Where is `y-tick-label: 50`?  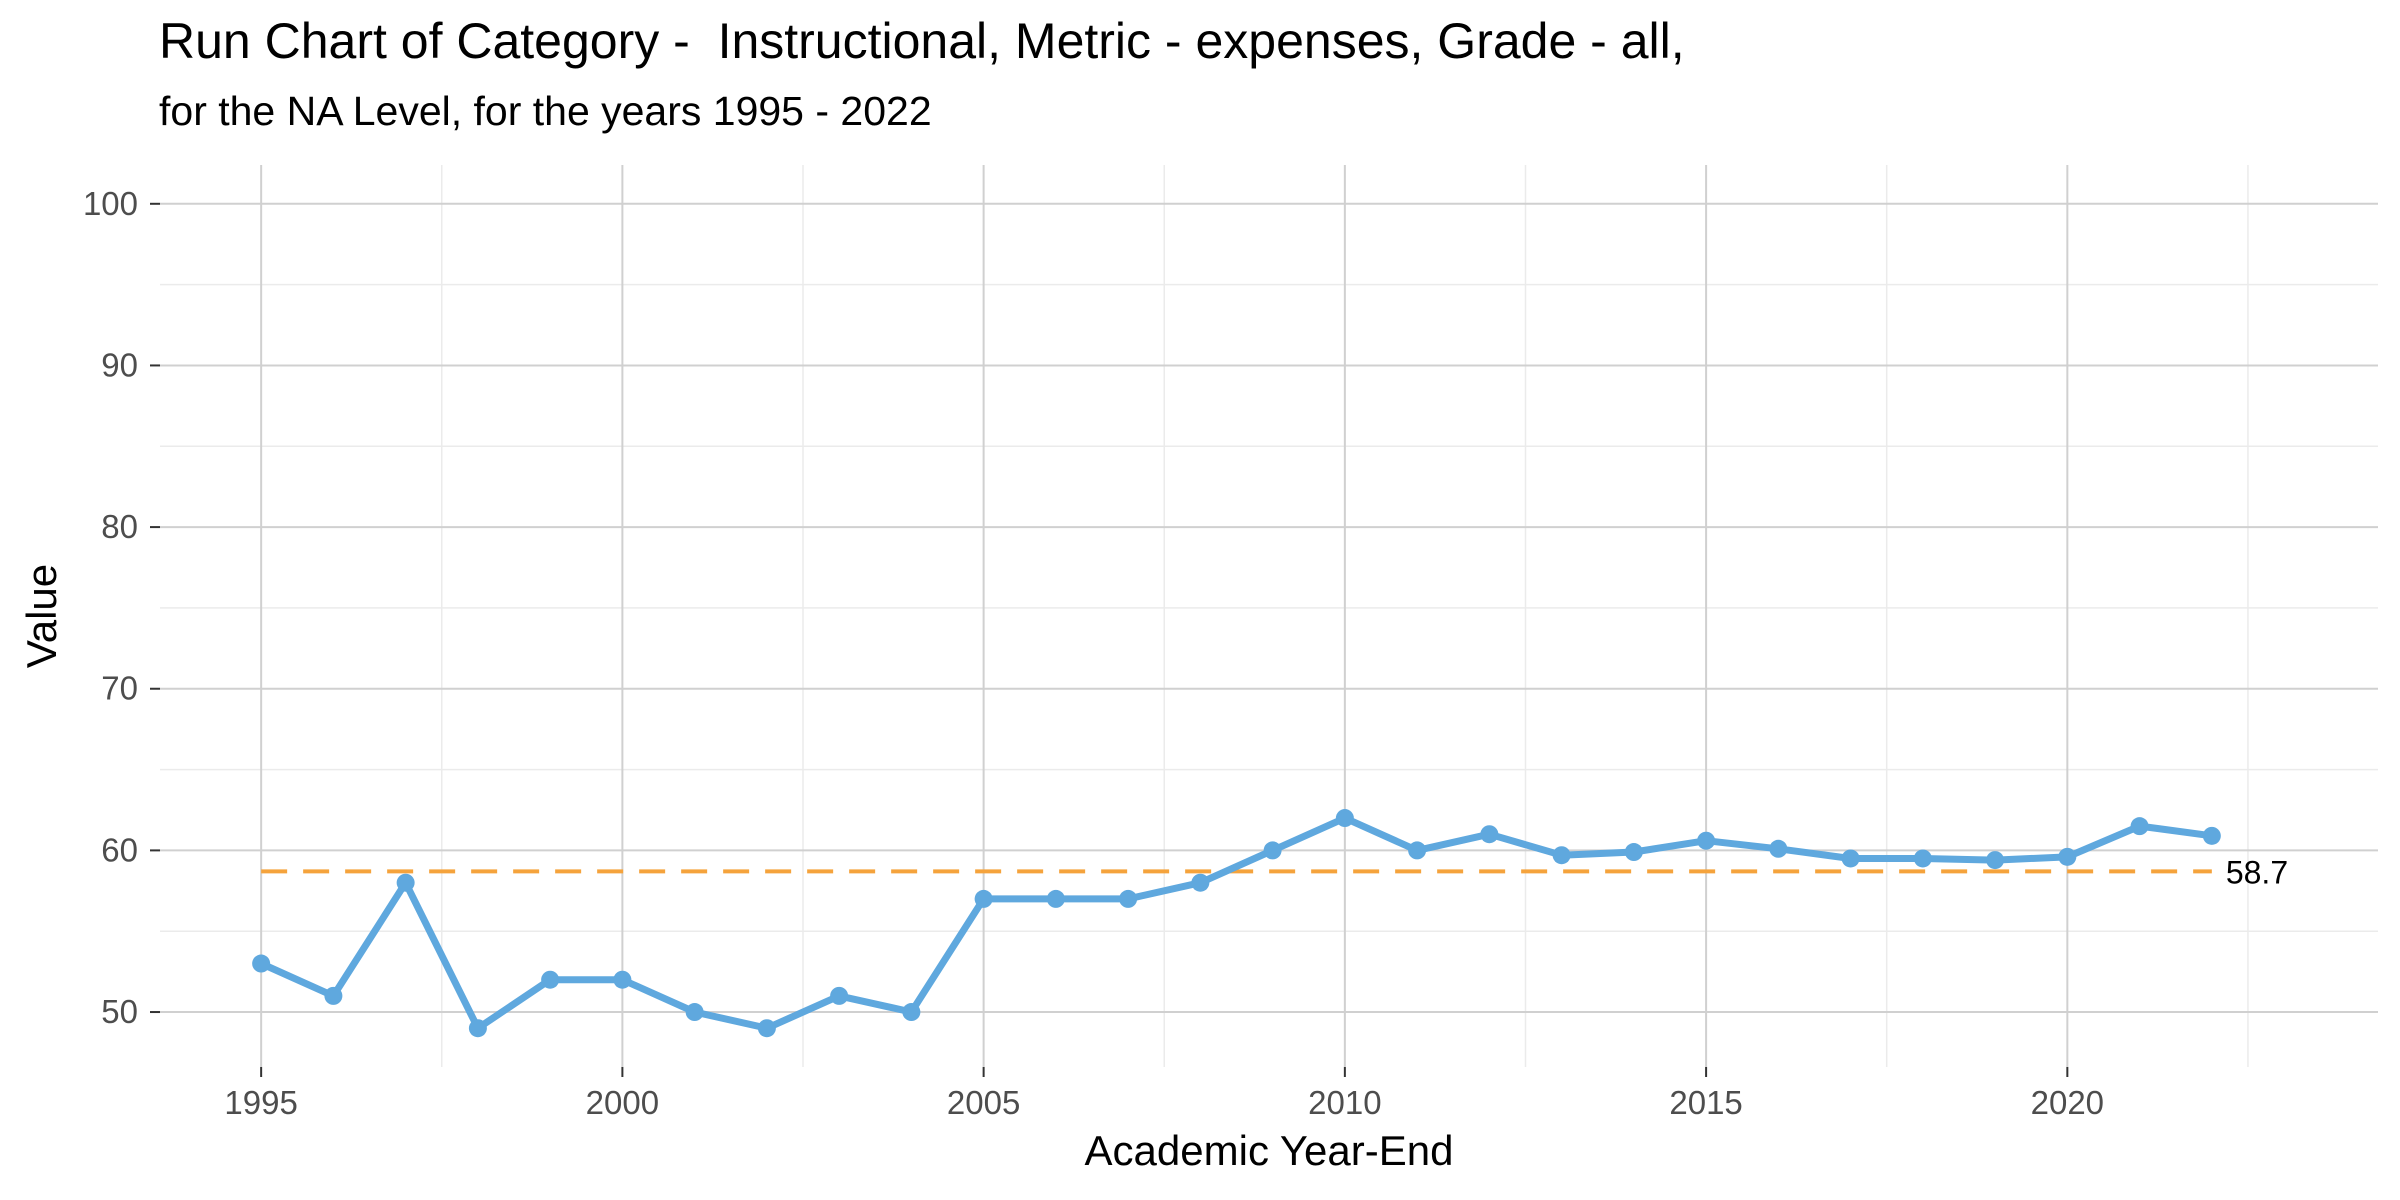
y-tick-label: 50 is located at coordinates (119, 1011).